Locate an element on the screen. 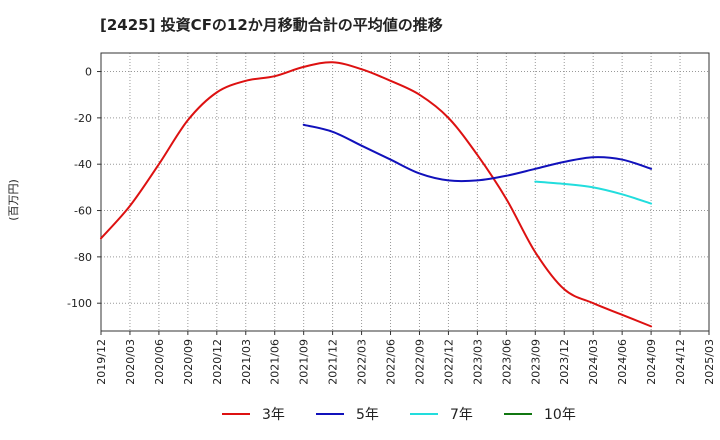  legend-label-1: 5年 is located at coordinates (367, 415).